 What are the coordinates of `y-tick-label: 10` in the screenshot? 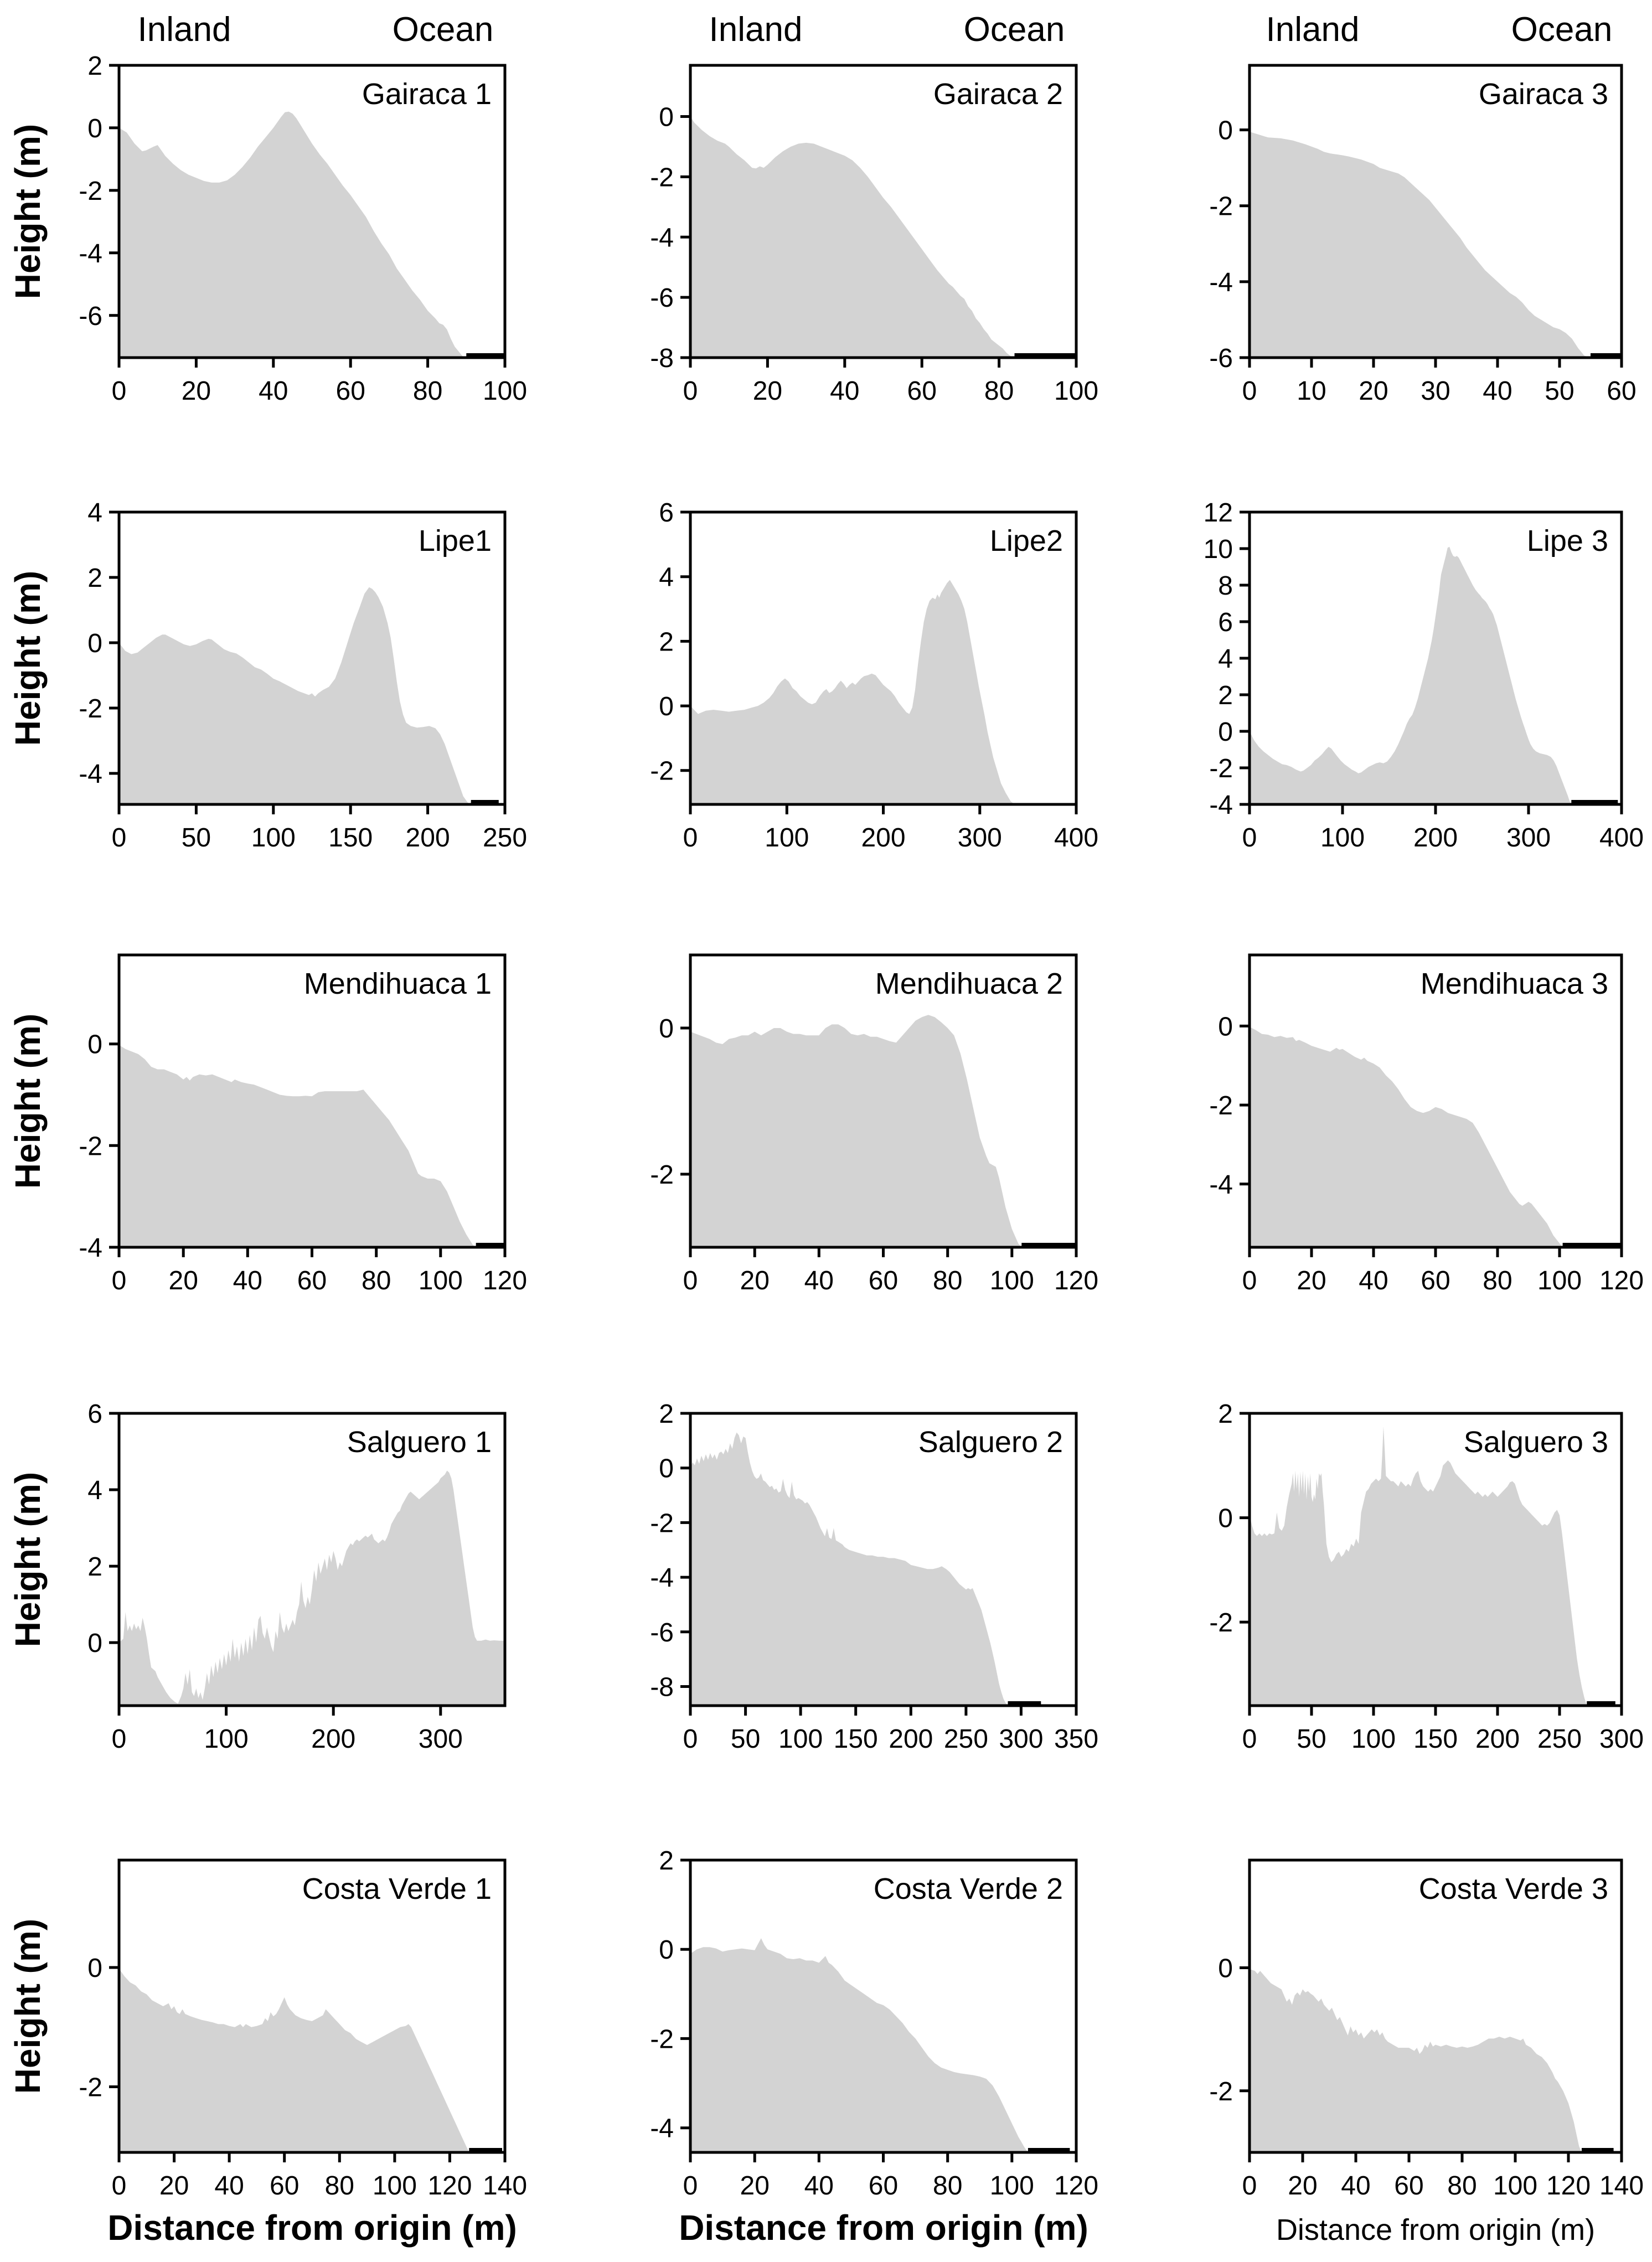 It's located at (1218, 549).